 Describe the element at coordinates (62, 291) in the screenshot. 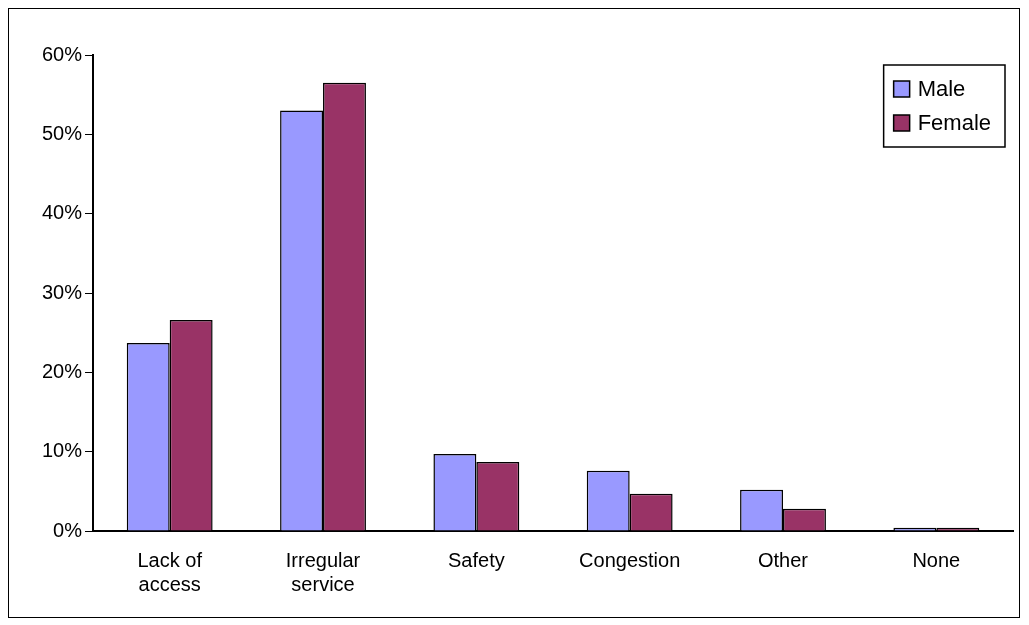

I see `y-tick-label: 30%` at that location.